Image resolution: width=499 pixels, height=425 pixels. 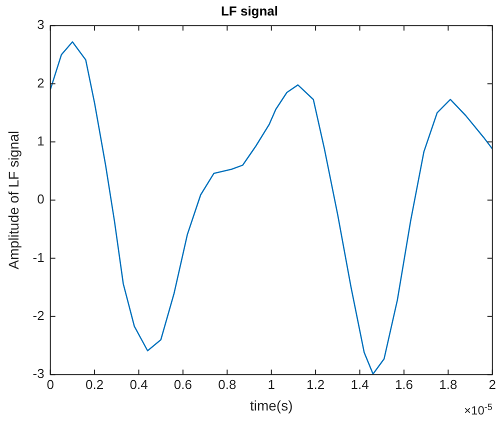 What do you see at coordinates (40, 24) in the screenshot?
I see `y-tick-label: 3` at bounding box center [40, 24].